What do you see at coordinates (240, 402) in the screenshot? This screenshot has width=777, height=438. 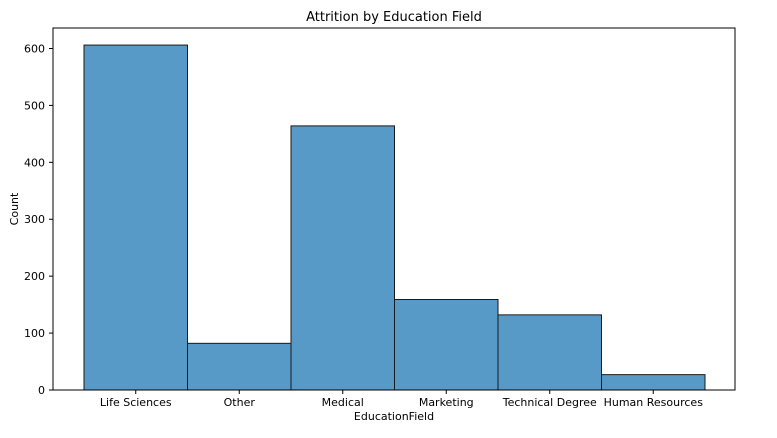 I see `x-tick-label-other: Other` at bounding box center [240, 402].